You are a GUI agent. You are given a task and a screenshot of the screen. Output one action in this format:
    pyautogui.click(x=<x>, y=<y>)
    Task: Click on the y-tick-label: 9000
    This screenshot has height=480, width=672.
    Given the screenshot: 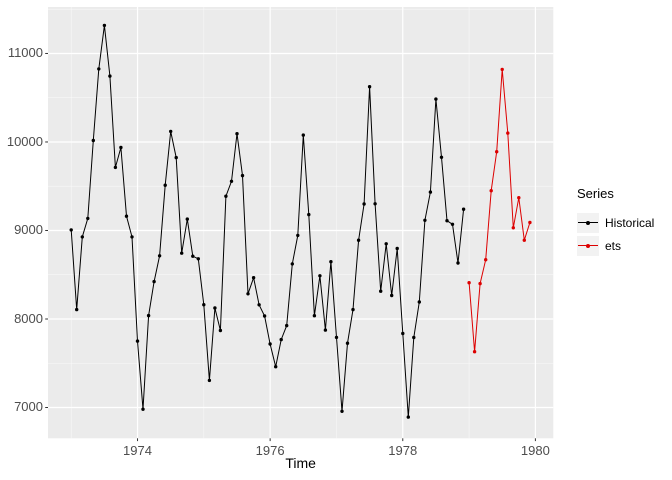 What is the action you would take?
    pyautogui.click(x=28, y=230)
    